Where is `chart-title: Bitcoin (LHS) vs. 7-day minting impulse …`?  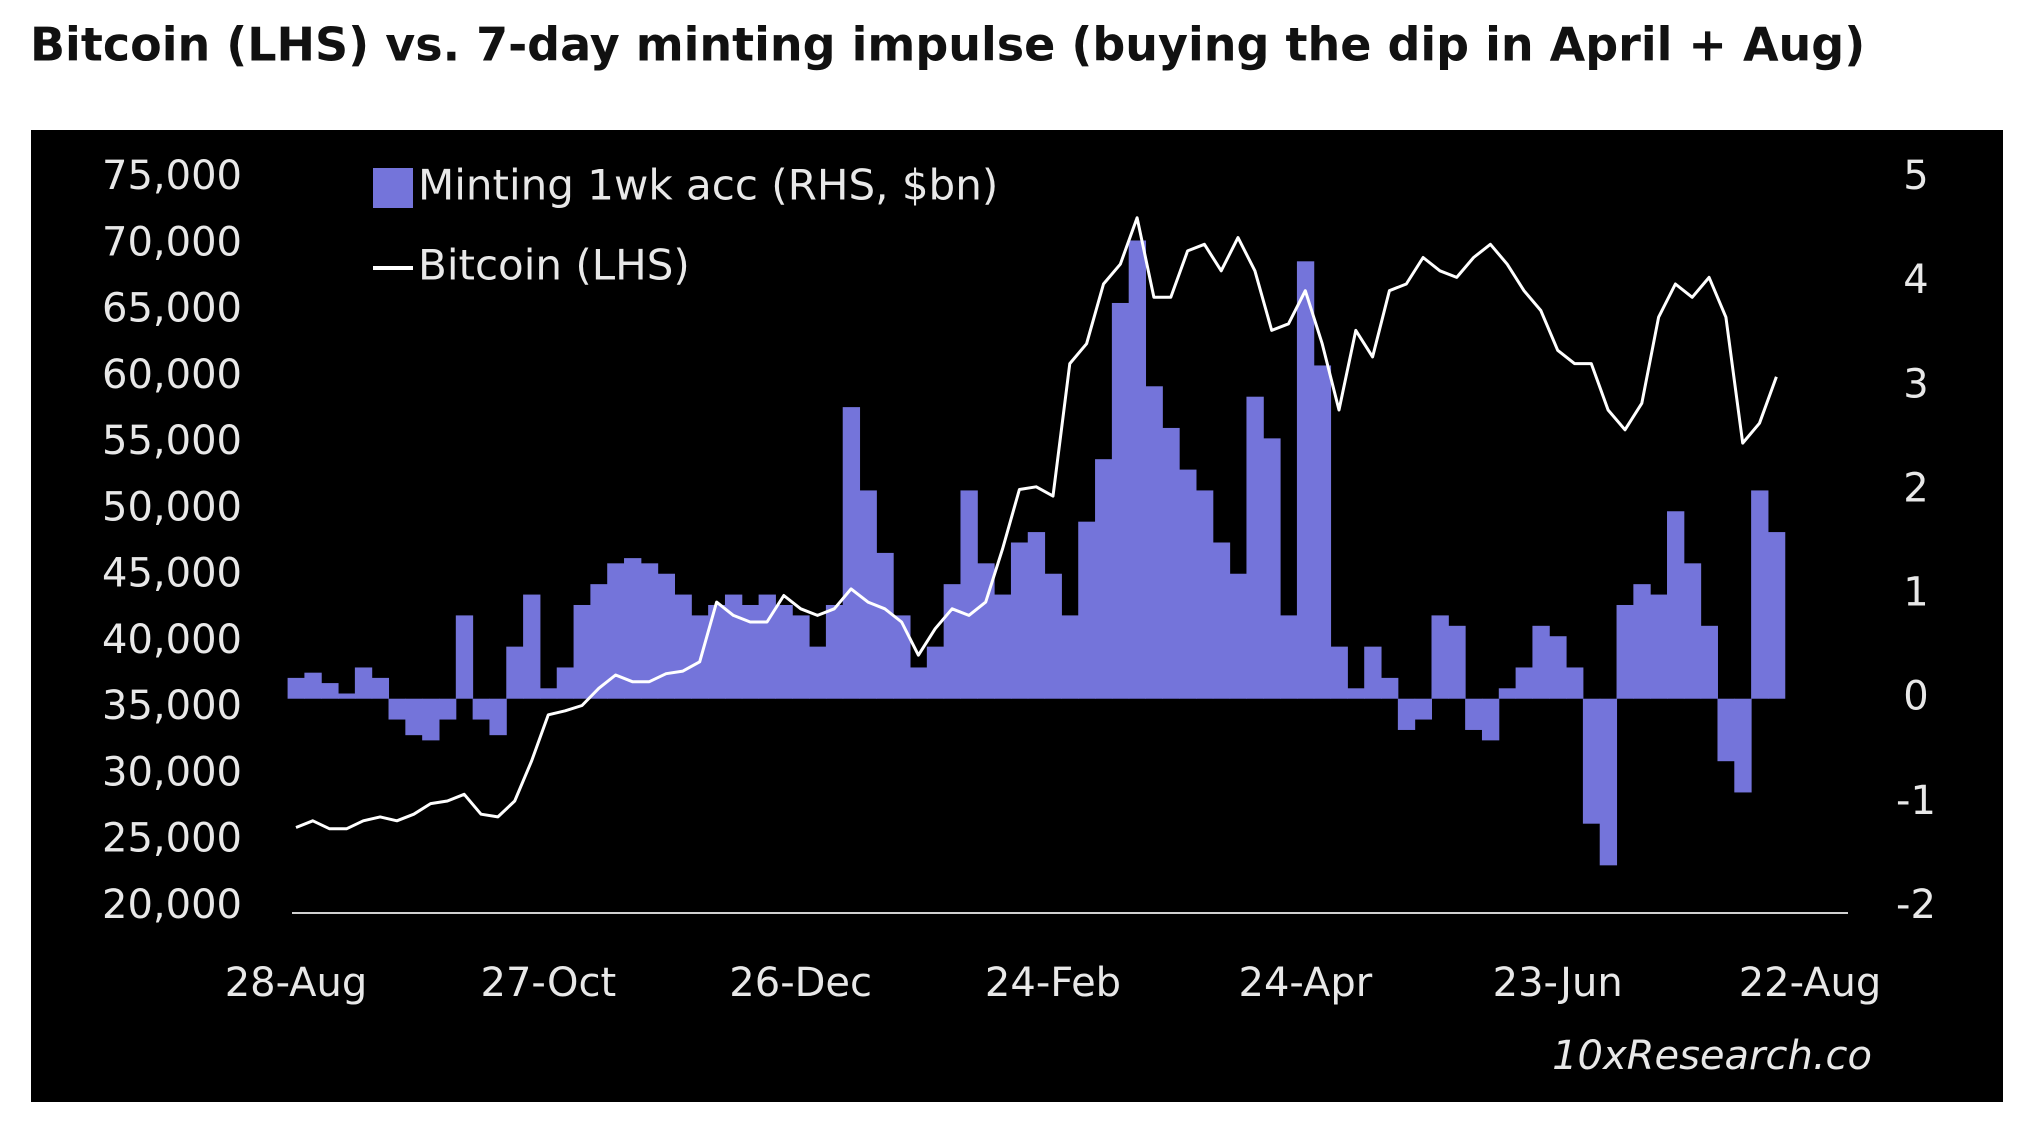
chart-title: Bitcoin (LHS) vs. 7-day minting impulse … is located at coordinates (947, 45).